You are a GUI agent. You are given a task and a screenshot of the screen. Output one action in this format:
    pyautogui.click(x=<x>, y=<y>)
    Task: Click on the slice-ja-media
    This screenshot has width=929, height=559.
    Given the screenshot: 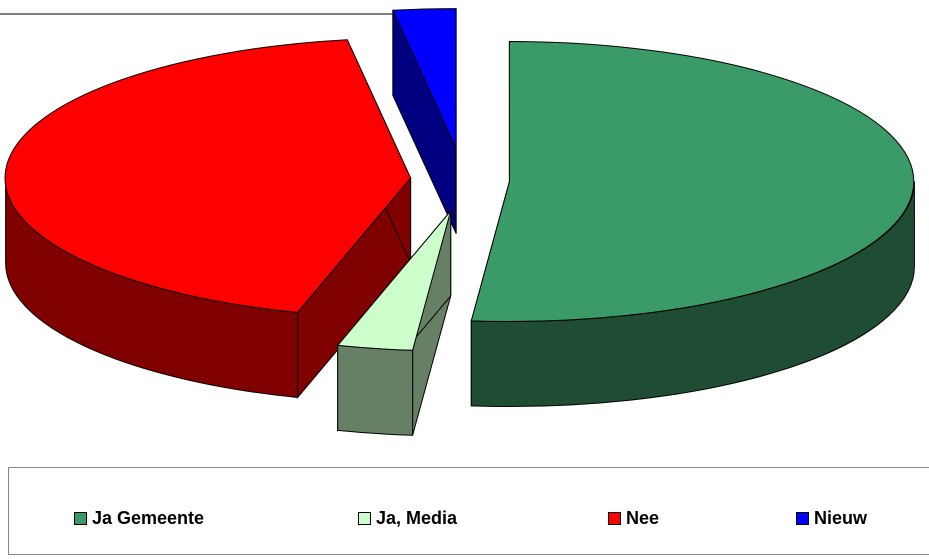 What is the action you would take?
    pyautogui.click(x=394, y=322)
    